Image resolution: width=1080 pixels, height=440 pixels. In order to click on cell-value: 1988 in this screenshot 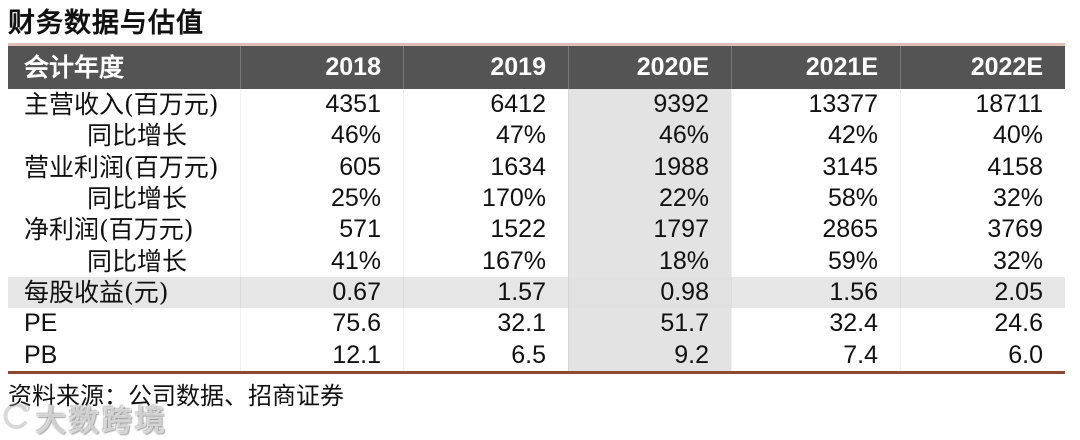, I will do `click(649, 167)`.